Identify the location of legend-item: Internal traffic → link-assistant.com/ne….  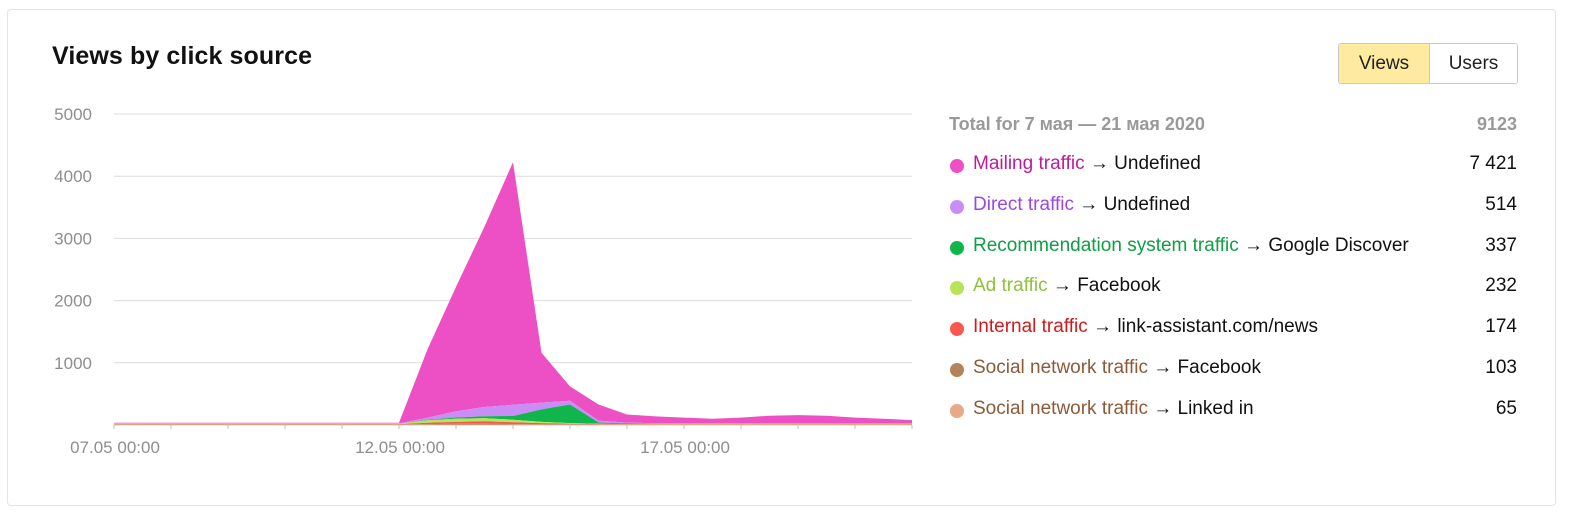
(1233, 330).